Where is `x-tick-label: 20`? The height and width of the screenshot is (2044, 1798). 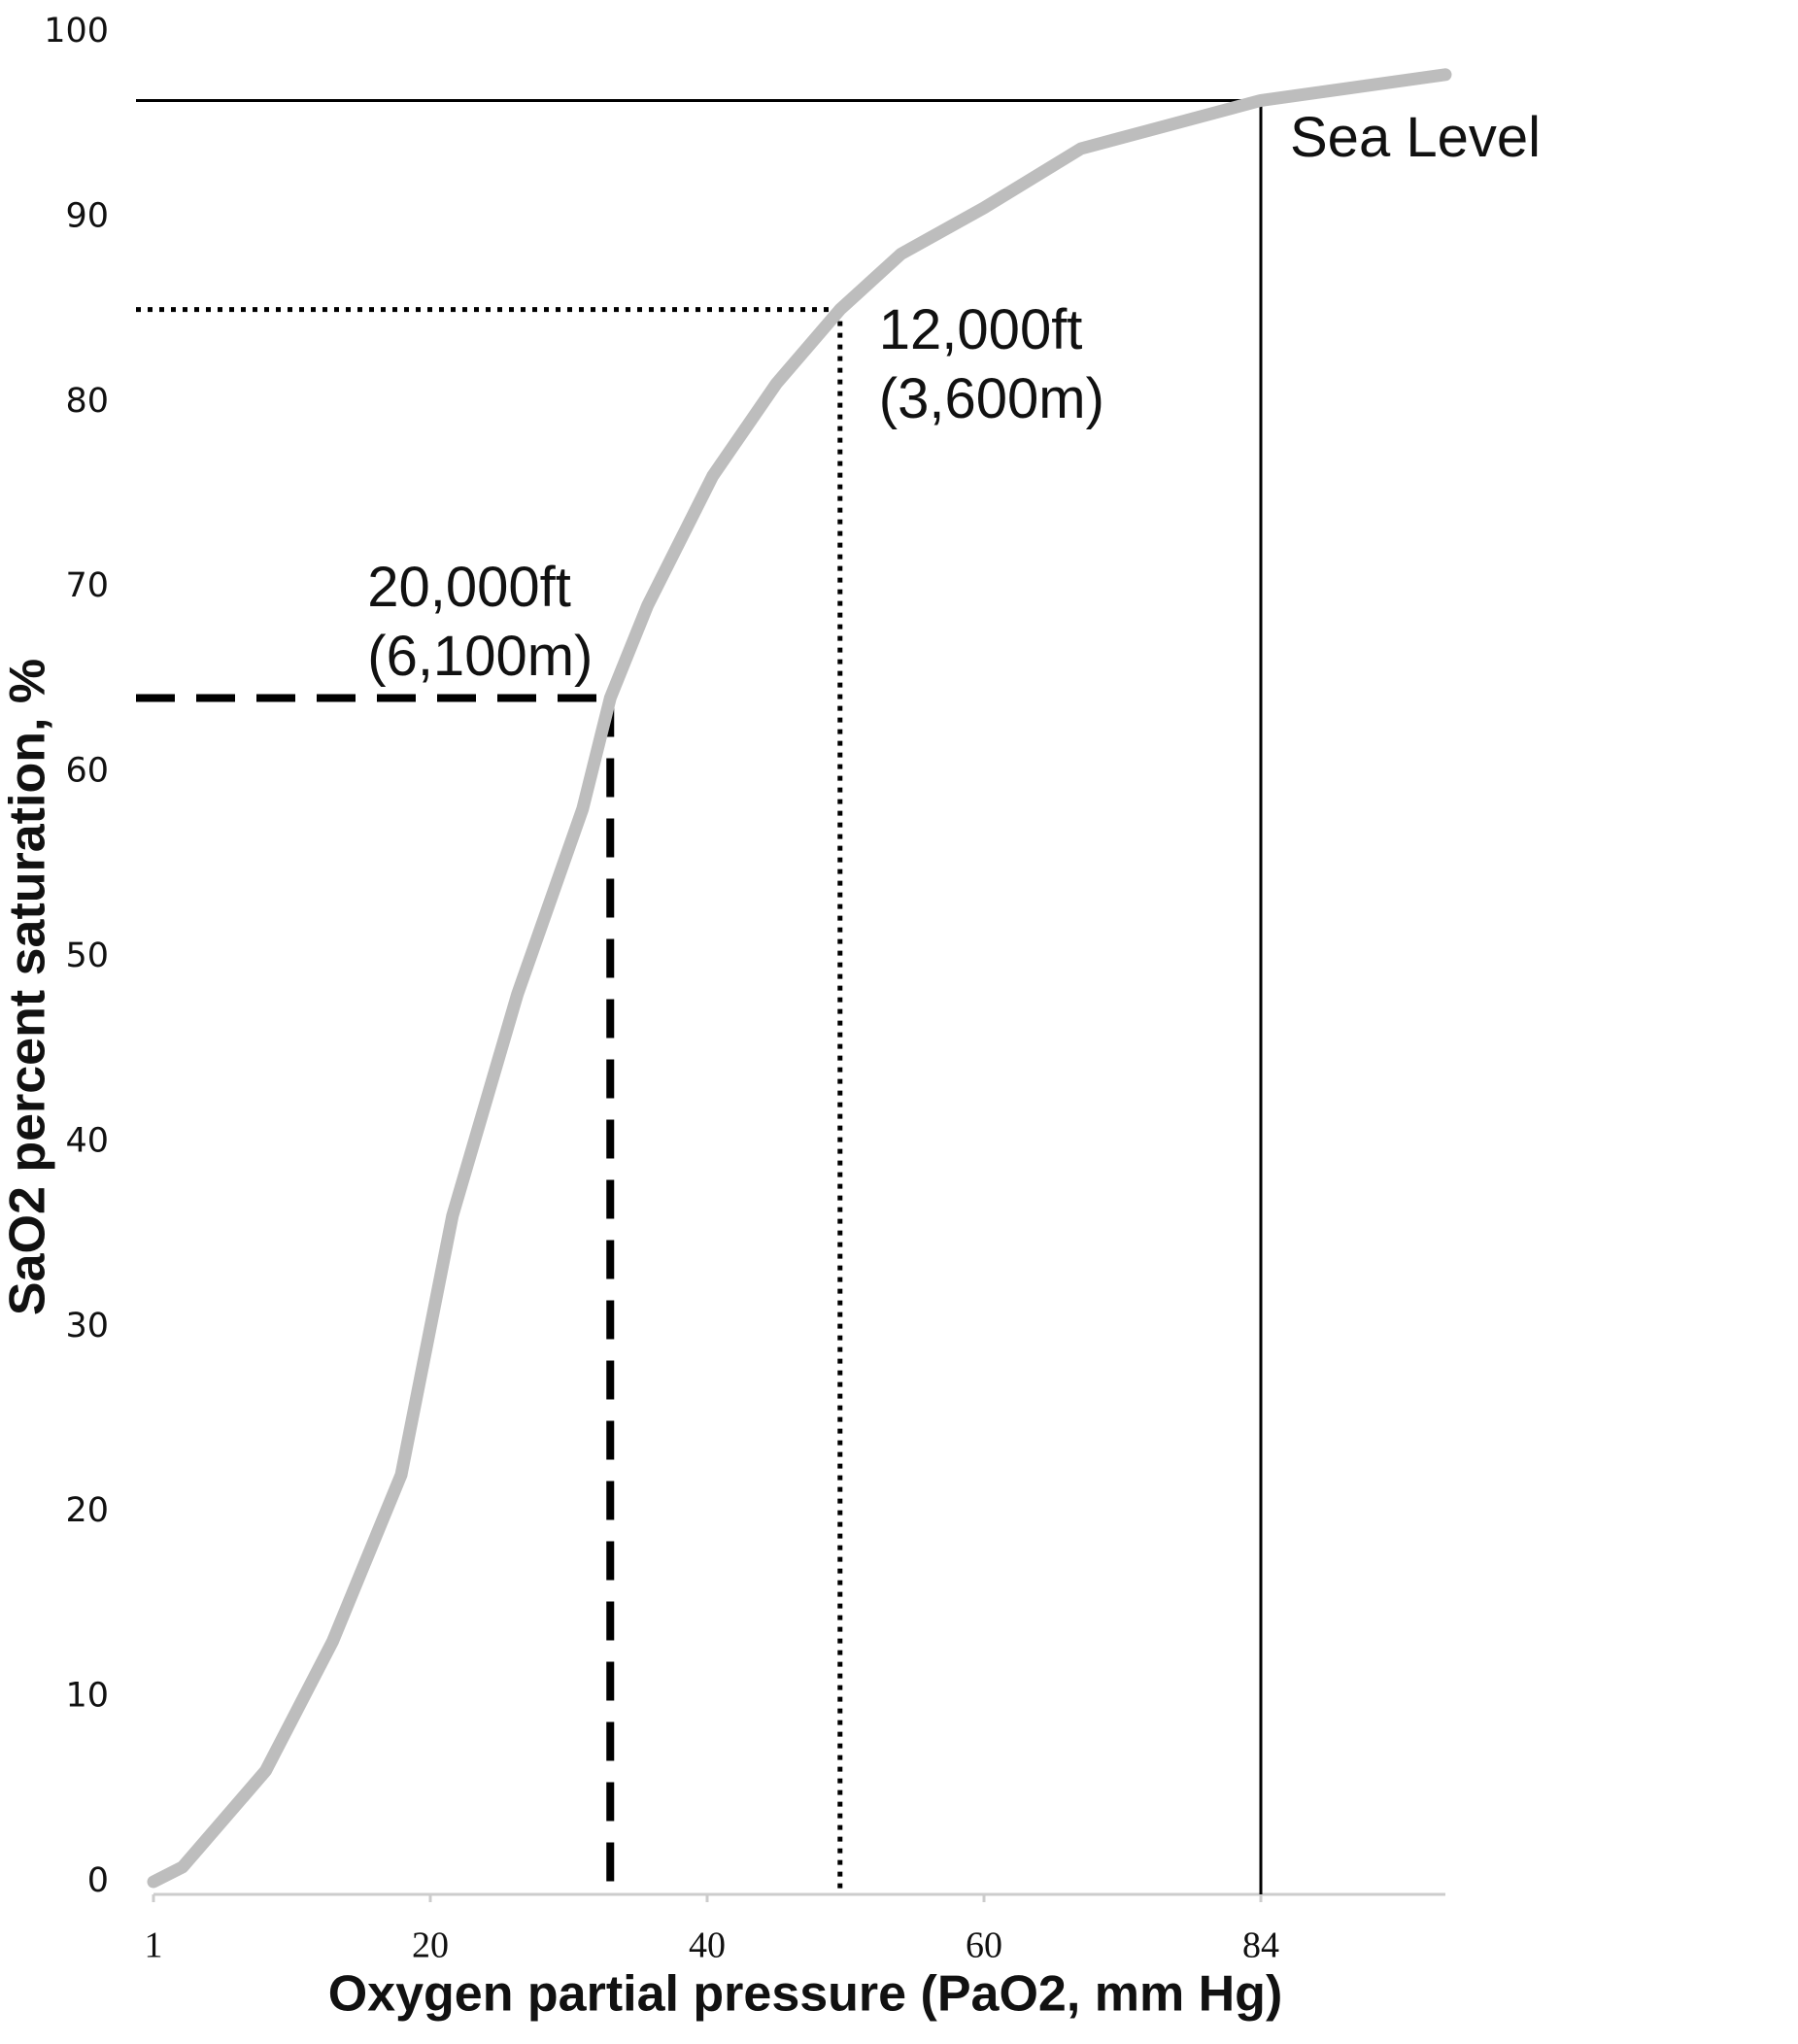
x-tick-label: 20 is located at coordinates (430, 1945).